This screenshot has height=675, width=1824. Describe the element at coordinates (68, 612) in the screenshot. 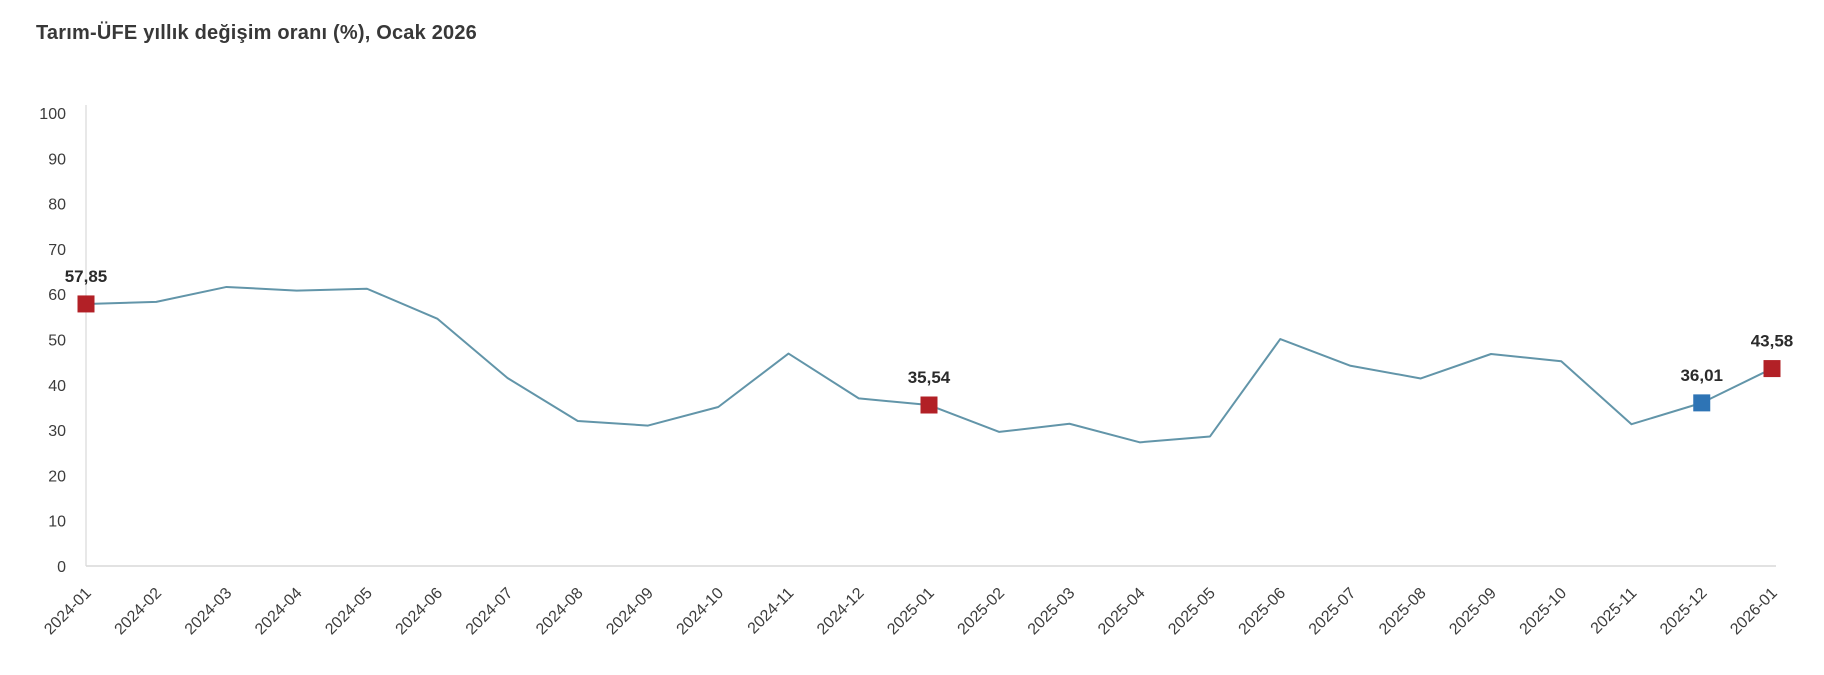

I see `x-tick-label: 2024-01` at that location.